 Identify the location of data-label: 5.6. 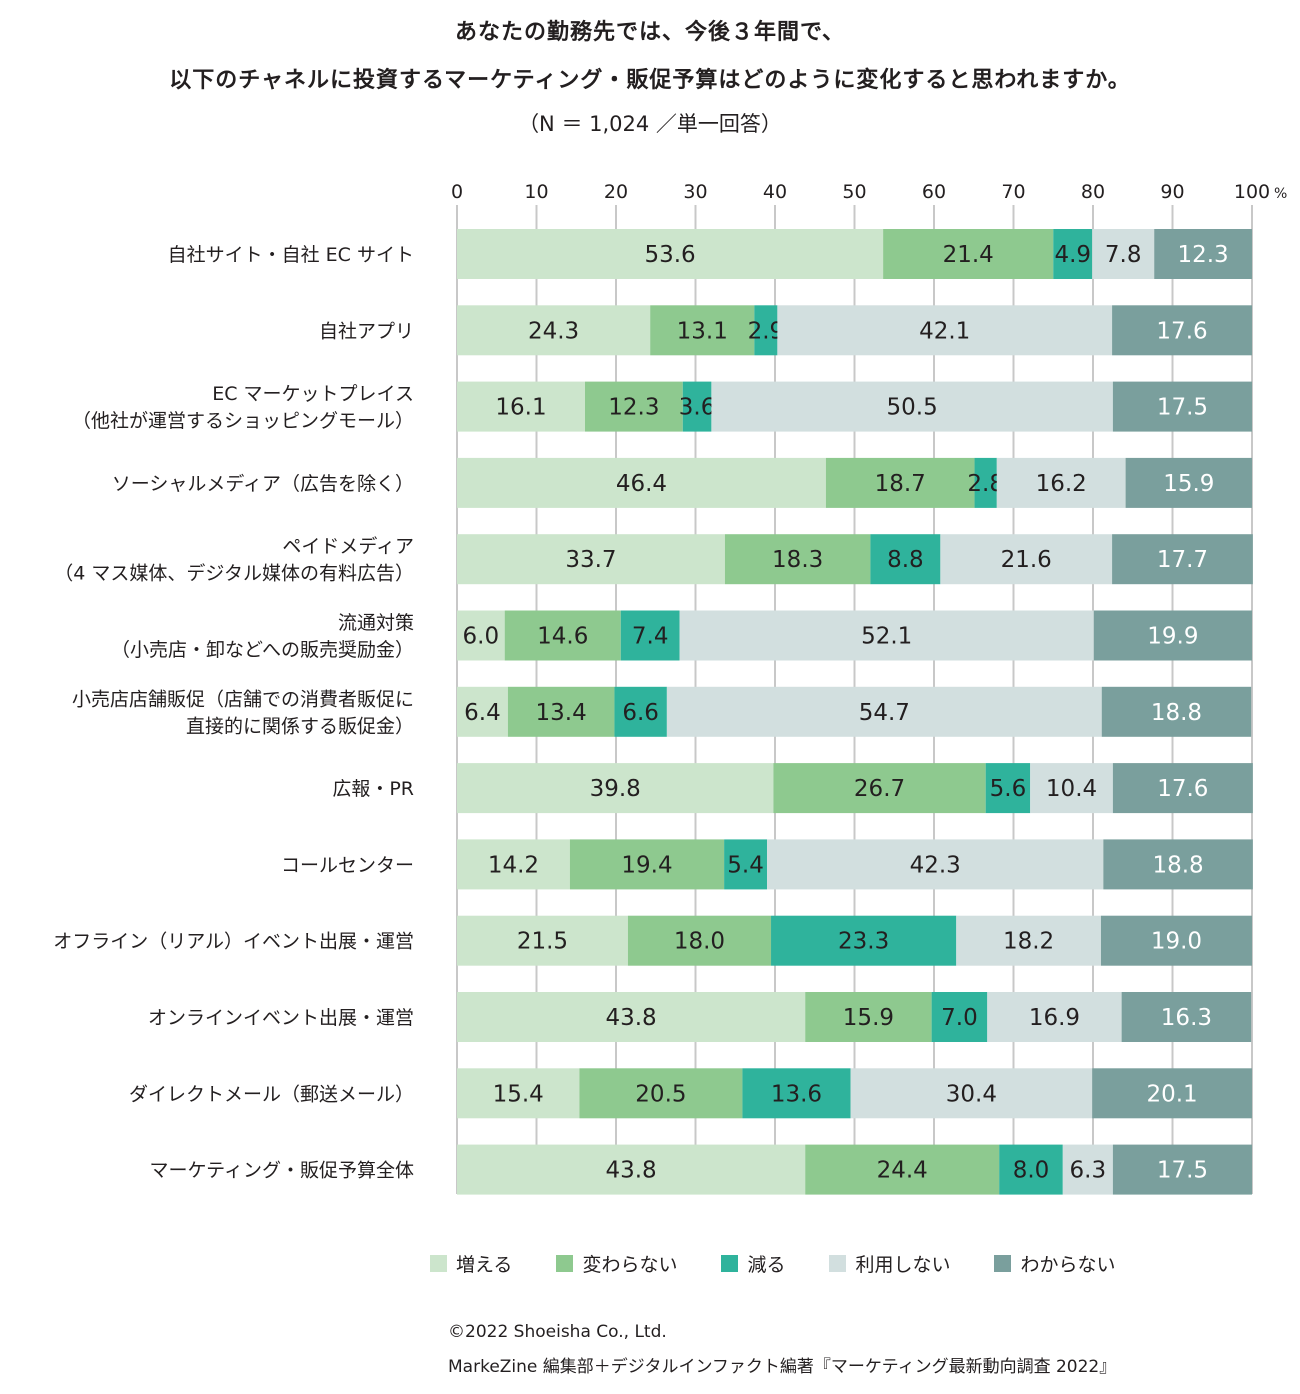
(1008, 789).